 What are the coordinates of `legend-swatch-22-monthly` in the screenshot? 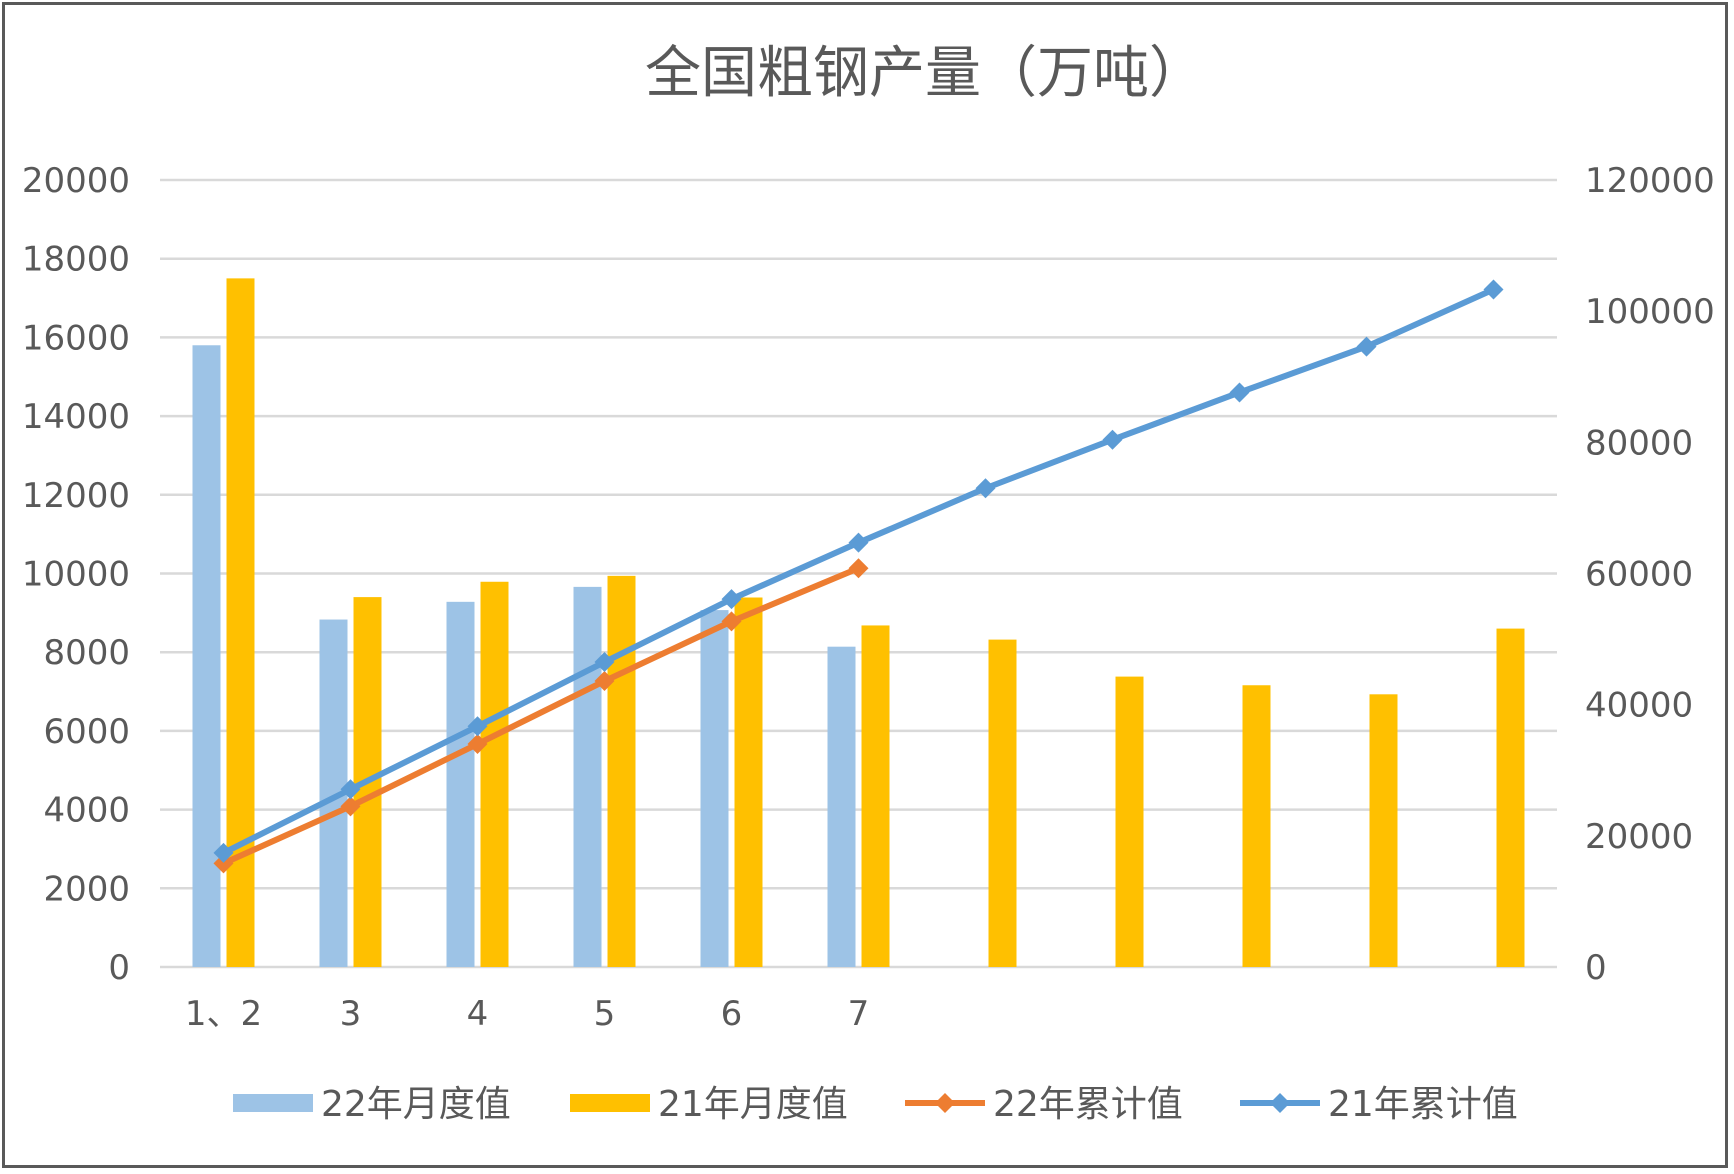 It's located at (273, 1103).